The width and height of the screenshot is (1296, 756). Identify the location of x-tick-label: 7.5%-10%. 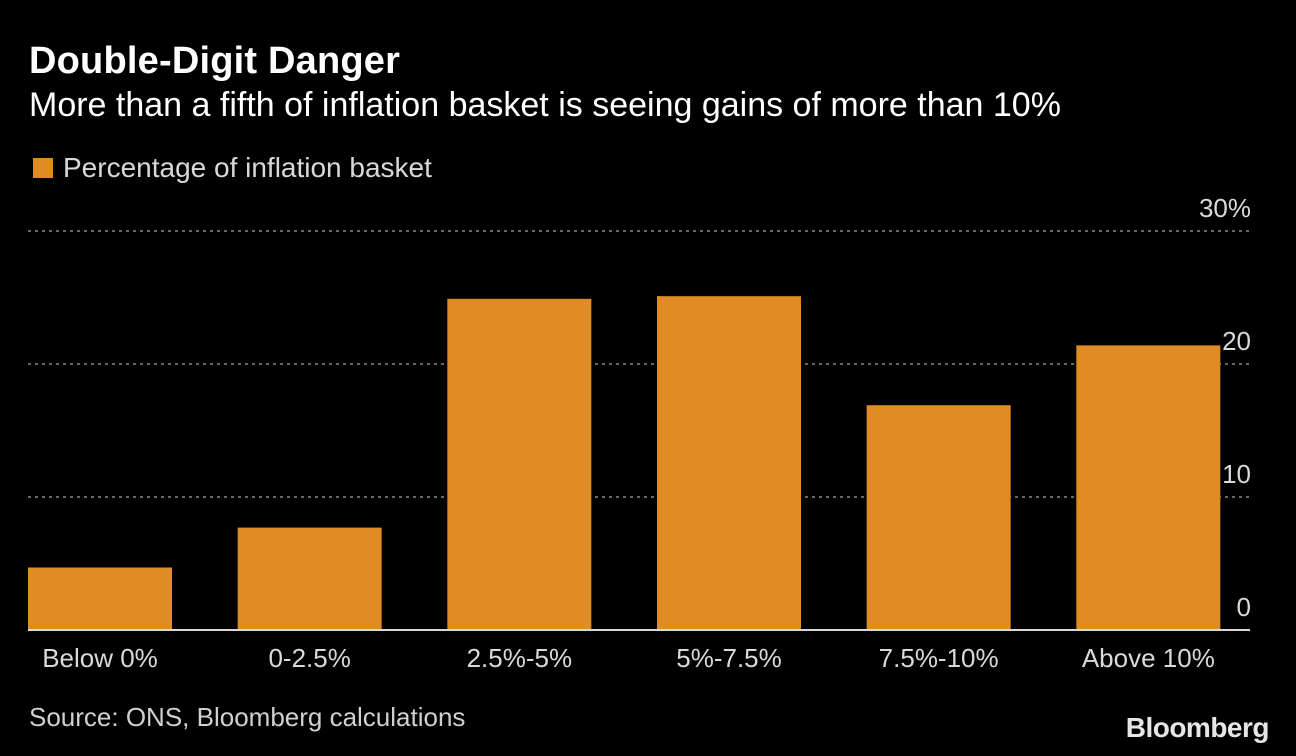
(939, 658).